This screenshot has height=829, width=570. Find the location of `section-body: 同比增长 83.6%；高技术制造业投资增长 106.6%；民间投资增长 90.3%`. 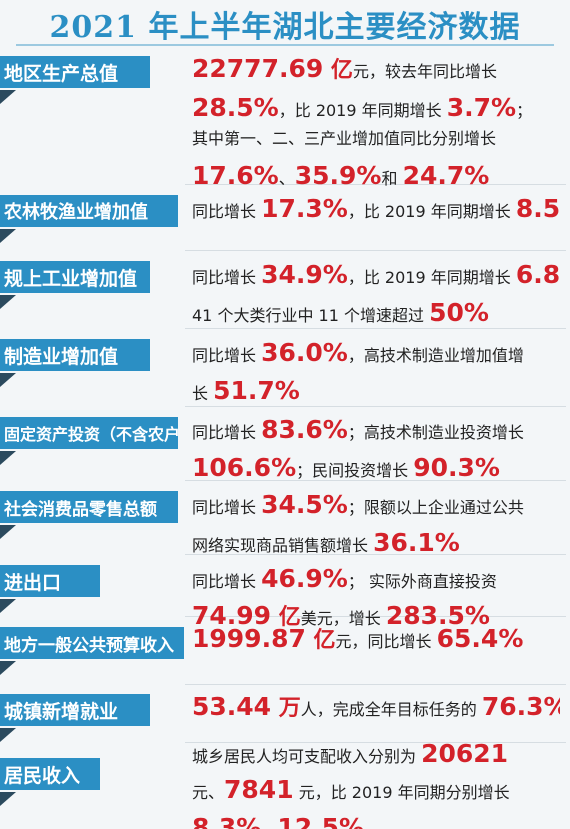

section-body: 同比增长 83.6%；高技术制造业投资增长 106.6%；民间投资增长 90.3% is located at coordinates (376, 450).